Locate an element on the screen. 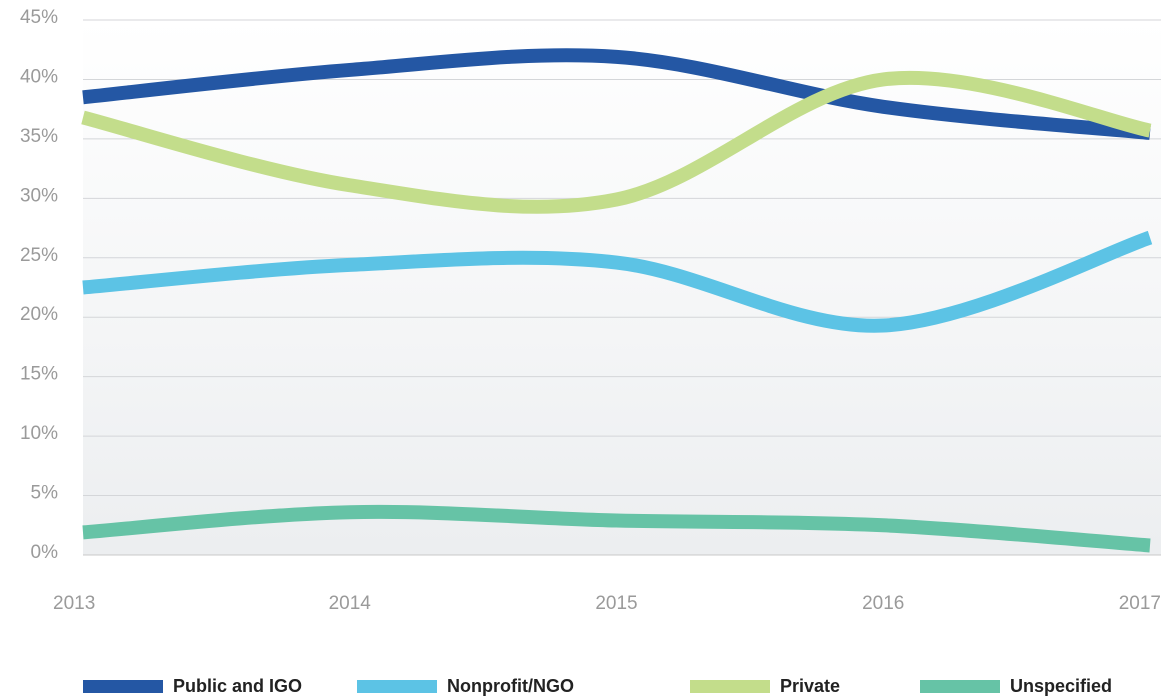 Image resolution: width=1161 pixels, height=700 pixels. y-tick-label: 35% is located at coordinates (39, 136).